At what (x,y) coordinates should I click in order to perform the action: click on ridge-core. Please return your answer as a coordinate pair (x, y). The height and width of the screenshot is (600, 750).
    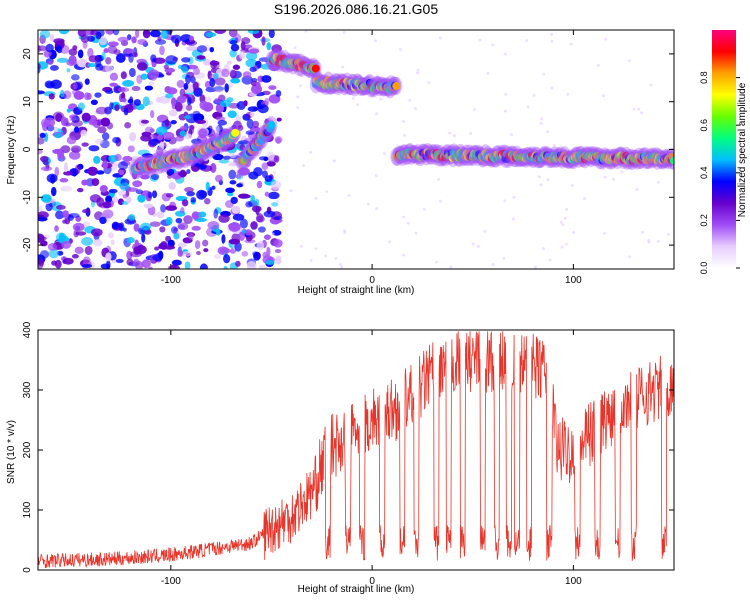
    Looking at the image, I should click on (315, 68).